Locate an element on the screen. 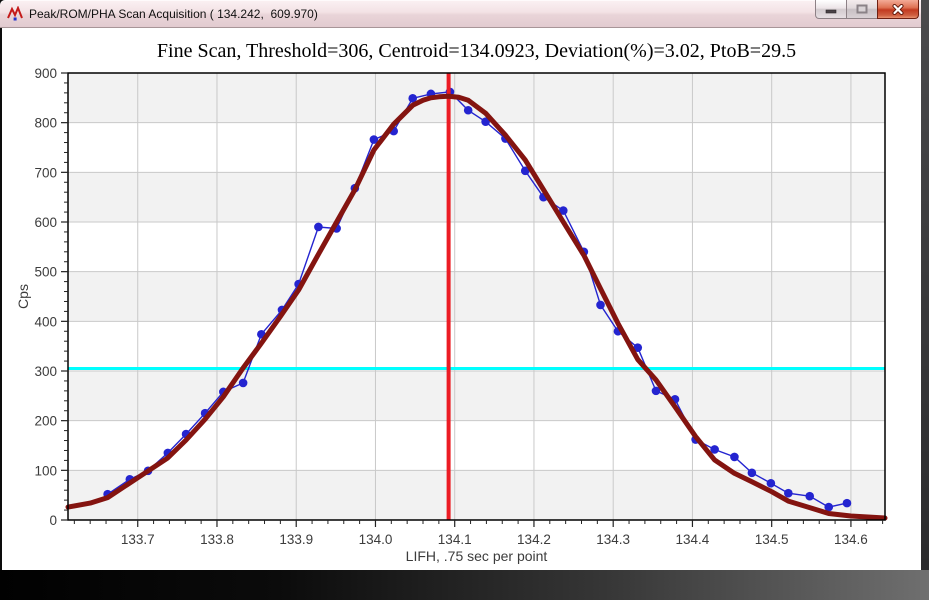 The image size is (929, 600). svg-text: LIFH, .75 sec per point is located at coordinates (477, 556).